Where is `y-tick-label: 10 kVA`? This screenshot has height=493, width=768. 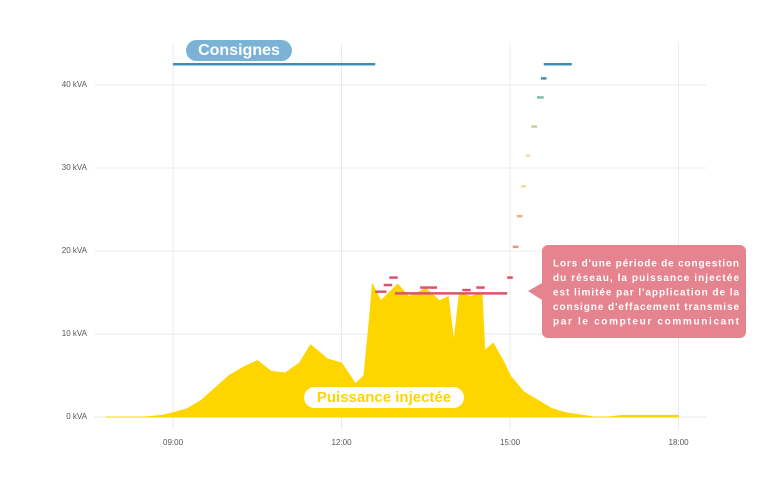
y-tick-label: 10 kVA is located at coordinates (75, 333).